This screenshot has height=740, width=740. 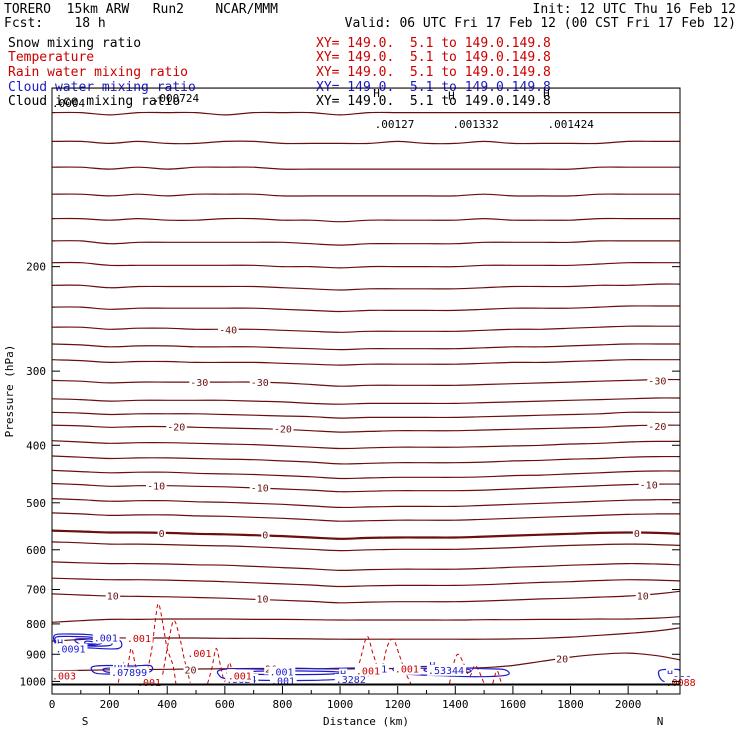 I want to click on x-tick-label: 1600, so click(x=513, y=704).